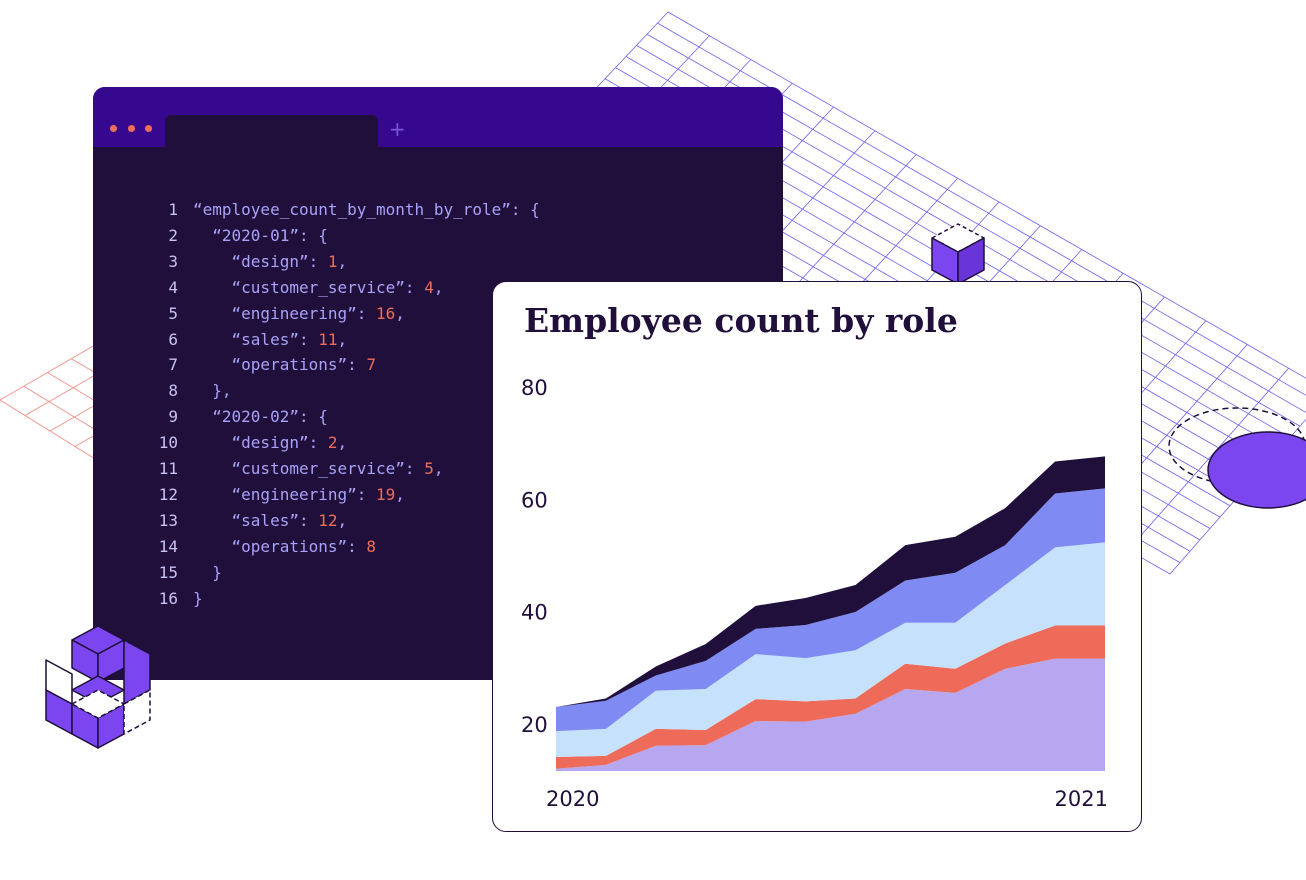  I want to click on line-number: 1, so click(173, 209).